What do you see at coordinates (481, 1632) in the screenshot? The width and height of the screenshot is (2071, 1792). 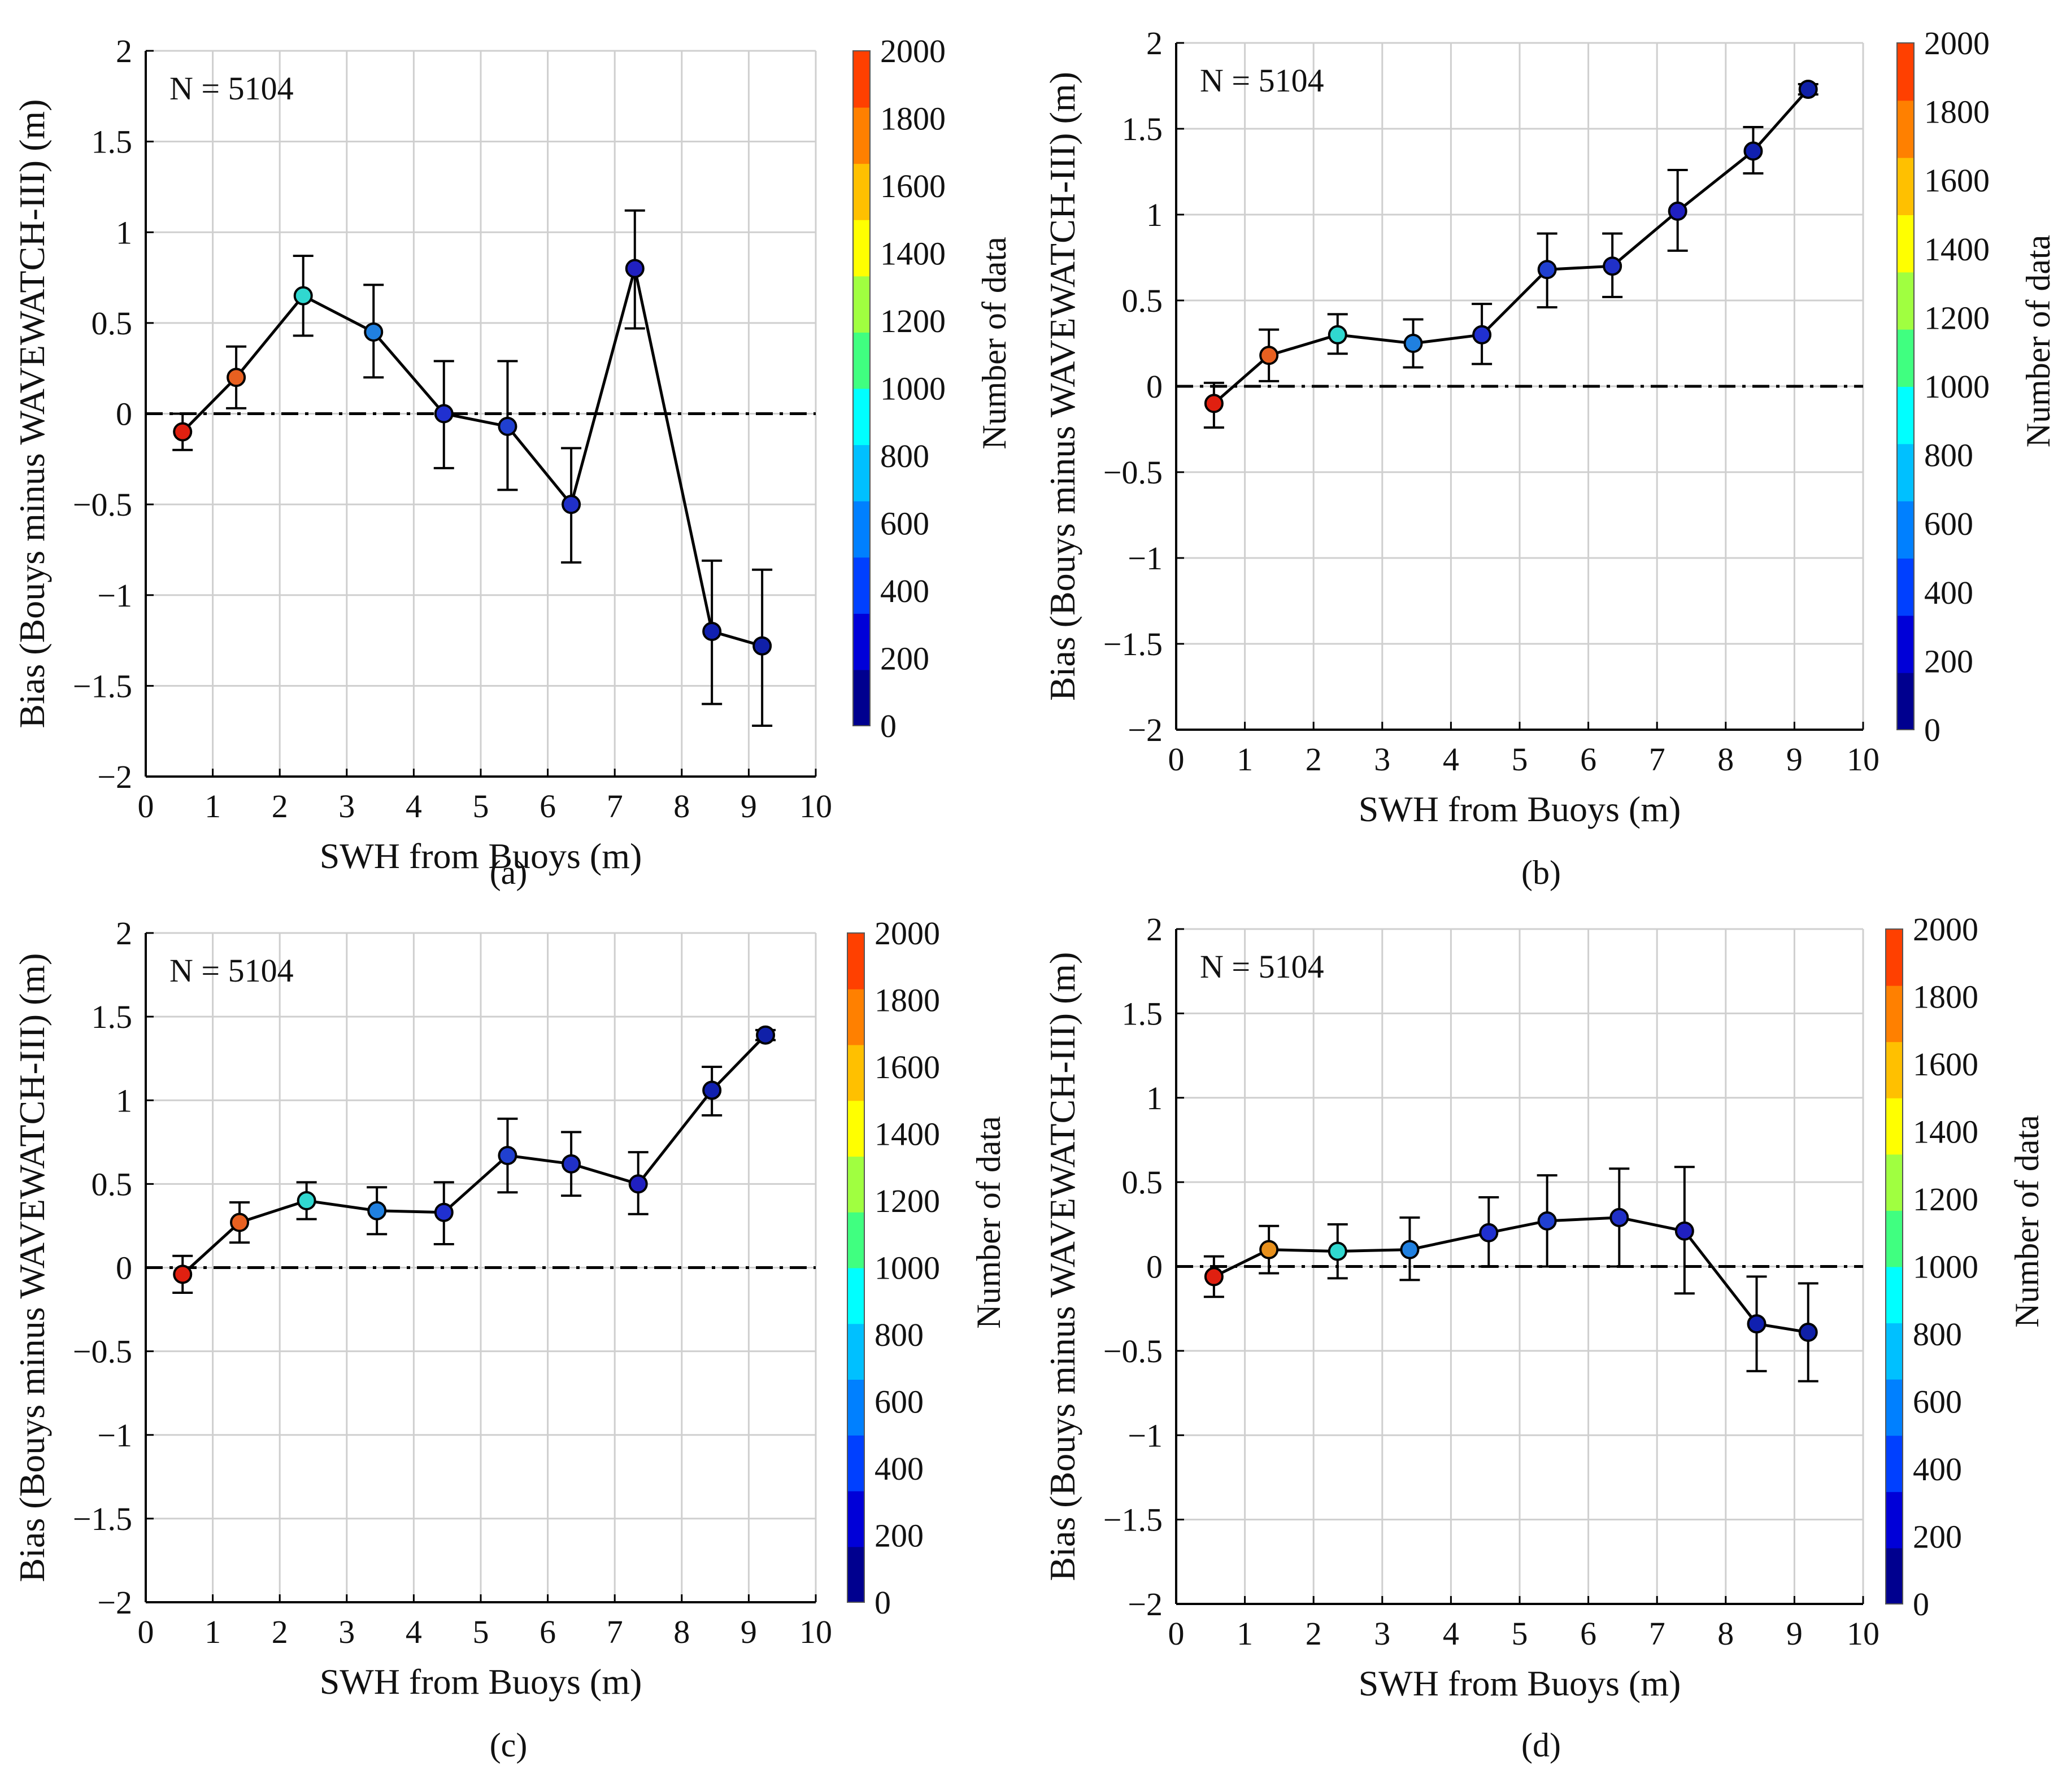 I see `x-tick-label: 5` at bounding box center [481, 1632].